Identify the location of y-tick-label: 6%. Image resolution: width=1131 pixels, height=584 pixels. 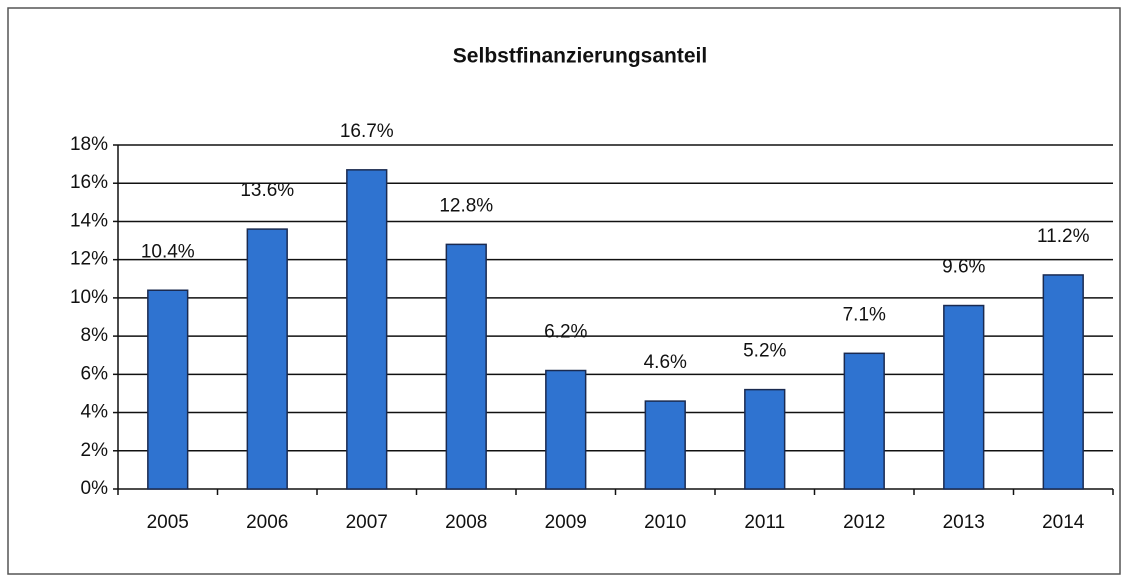
(95, 373).